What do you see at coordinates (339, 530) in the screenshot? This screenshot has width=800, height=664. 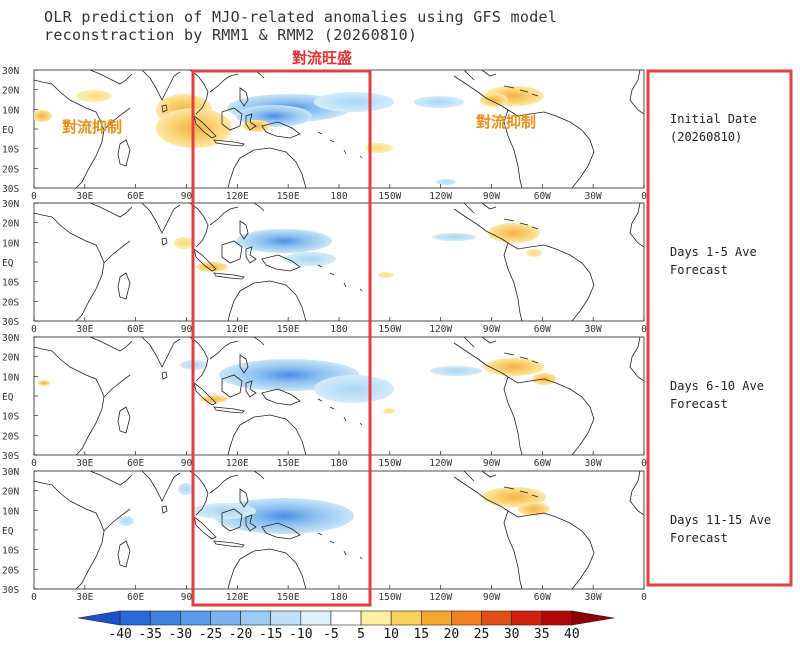 I see `map-frame` at bounding box center [339, 530].